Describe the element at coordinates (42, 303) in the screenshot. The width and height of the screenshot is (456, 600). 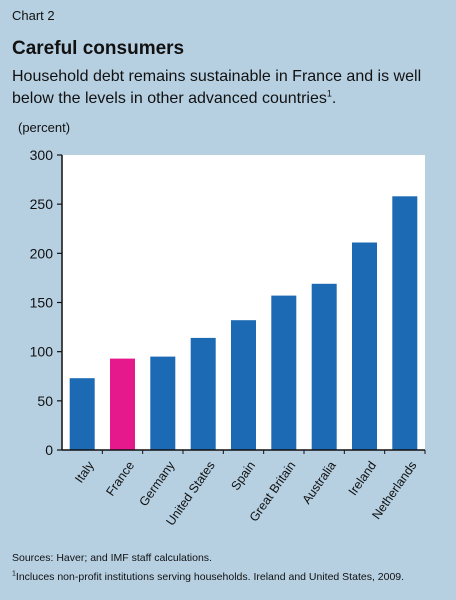
I see `y-tick-label: 150` at that location.